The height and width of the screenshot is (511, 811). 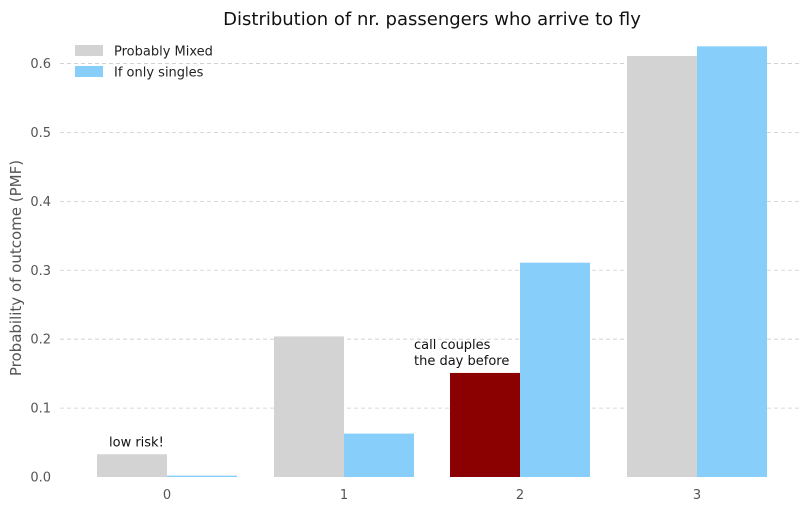 I want to click on annotation-text: the day before, so click(x=461, y=361).